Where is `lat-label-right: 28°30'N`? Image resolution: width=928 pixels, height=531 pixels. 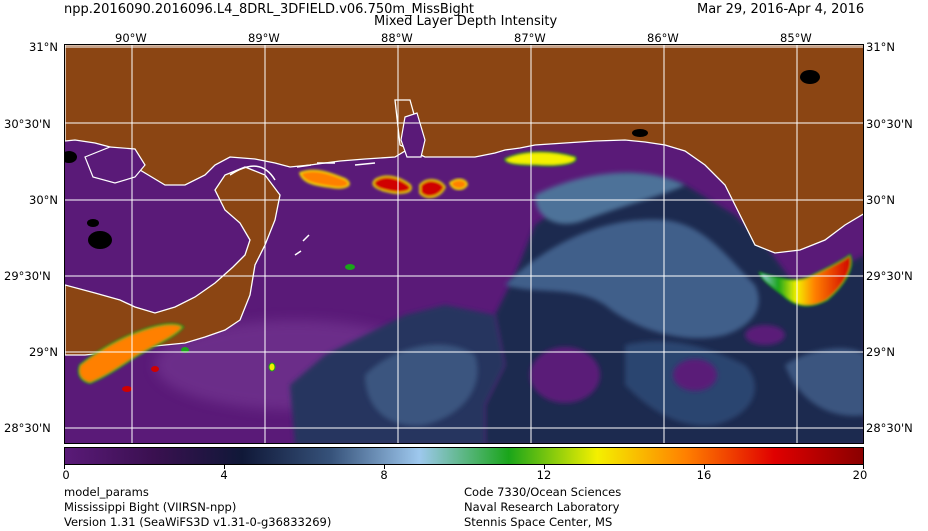
lat-label-right: 28°30'N is located at coordinates (889, 428).